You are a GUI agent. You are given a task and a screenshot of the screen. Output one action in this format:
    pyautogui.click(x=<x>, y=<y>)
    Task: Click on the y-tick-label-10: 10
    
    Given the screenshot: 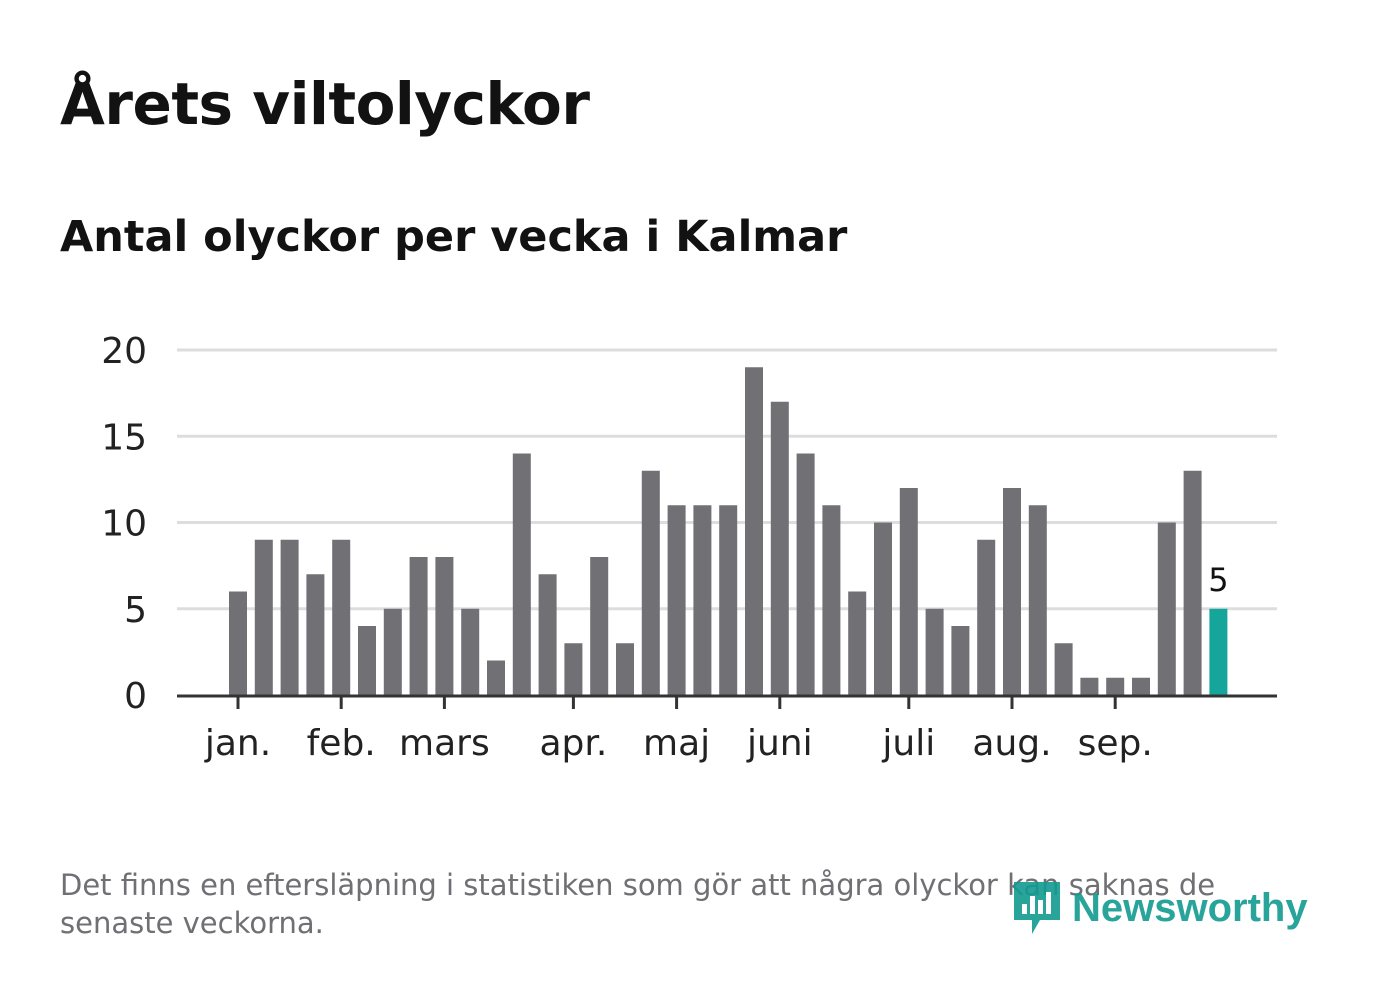 What is the action you would take?
    pyautogui.click(x=124, y=524)
    